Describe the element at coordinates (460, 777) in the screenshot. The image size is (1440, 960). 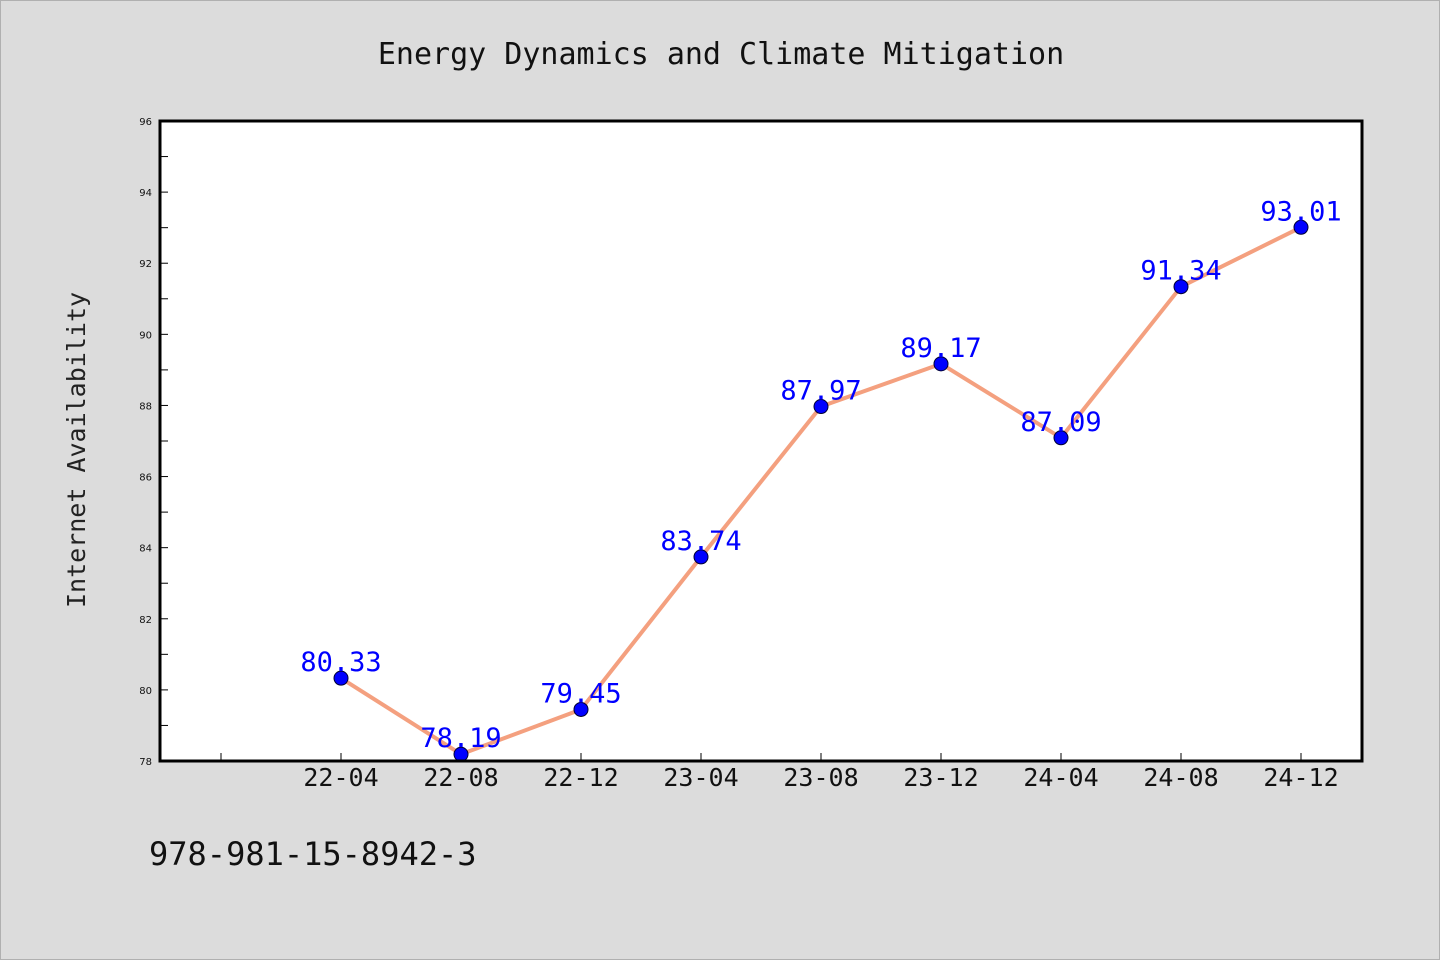
I see `x-tick-label: 22-08` at that location.